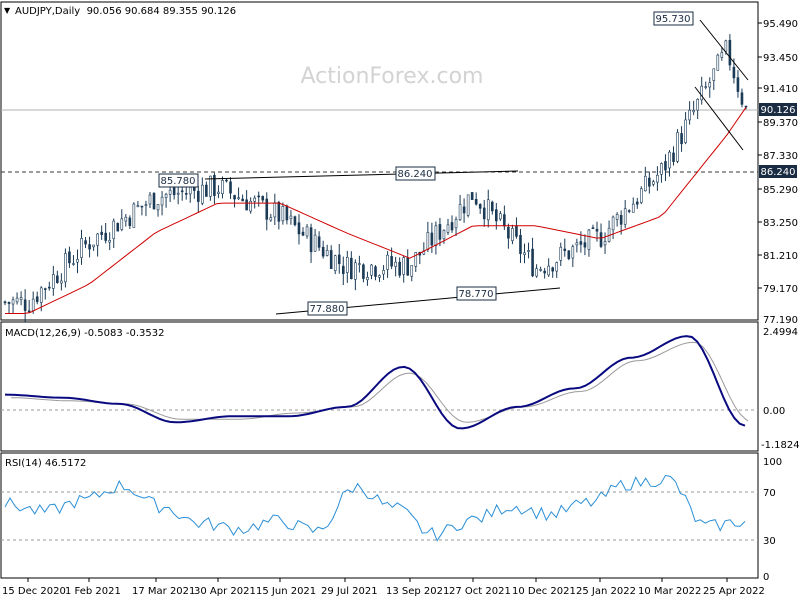 This screenshot has width=800, height=604. Describe the element at coordinates (7, 10) in the screenshot. I see `collapse-triangle-icon: ▼` at that location.